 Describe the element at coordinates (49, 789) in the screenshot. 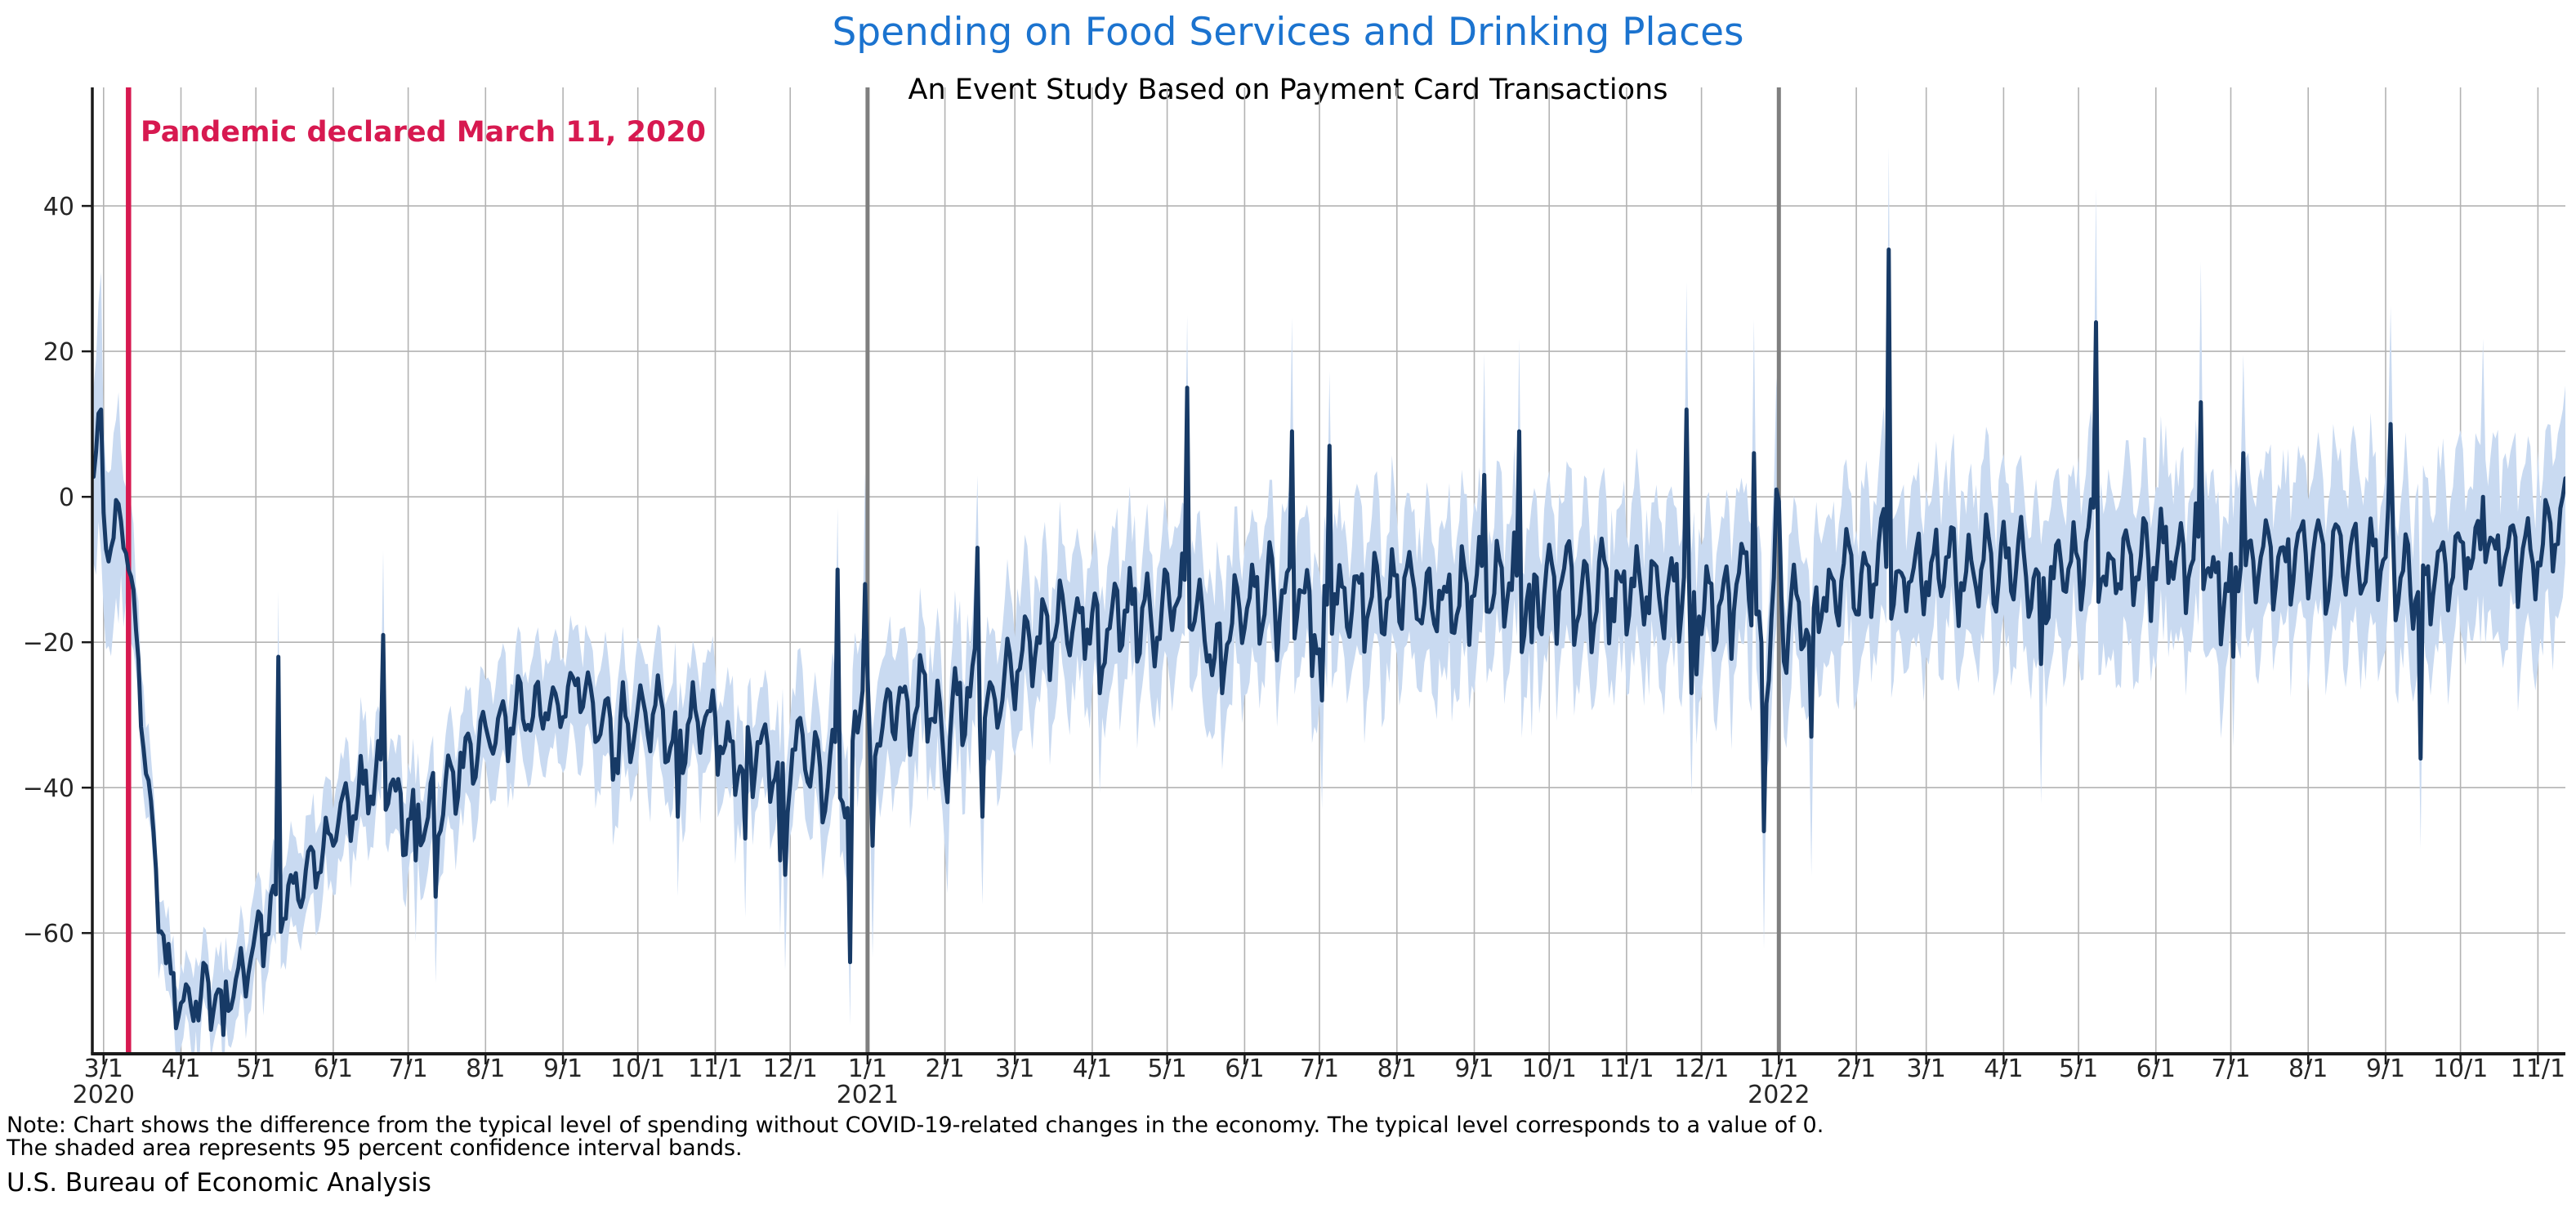

I see `svg-text: −40` at that location.